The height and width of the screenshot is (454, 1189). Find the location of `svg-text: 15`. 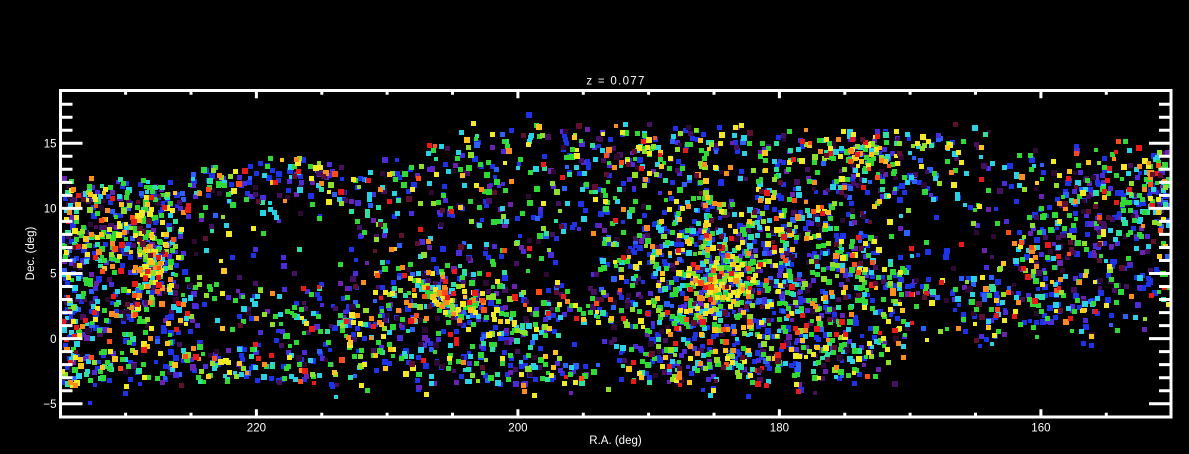

svg-text: 15 is located at coordinates (50, 145).